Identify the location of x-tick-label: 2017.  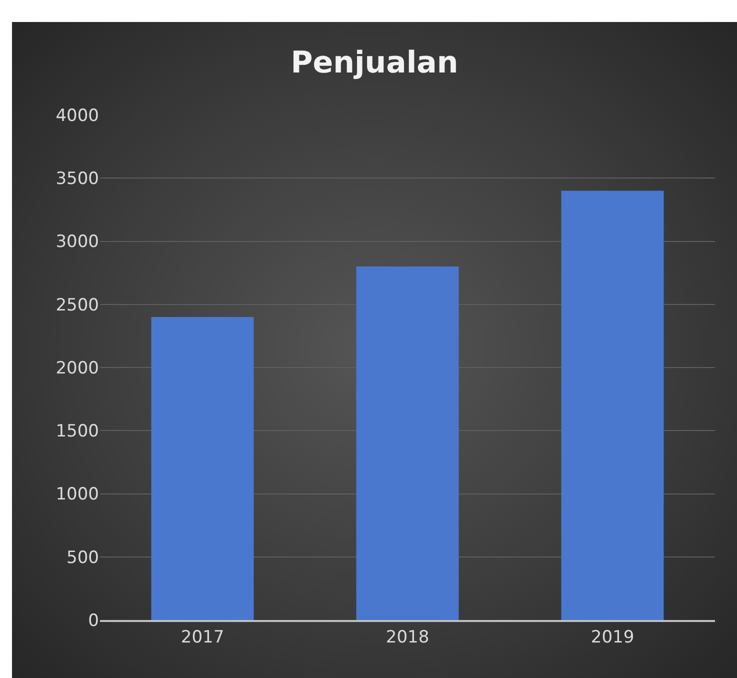
(202, 637).